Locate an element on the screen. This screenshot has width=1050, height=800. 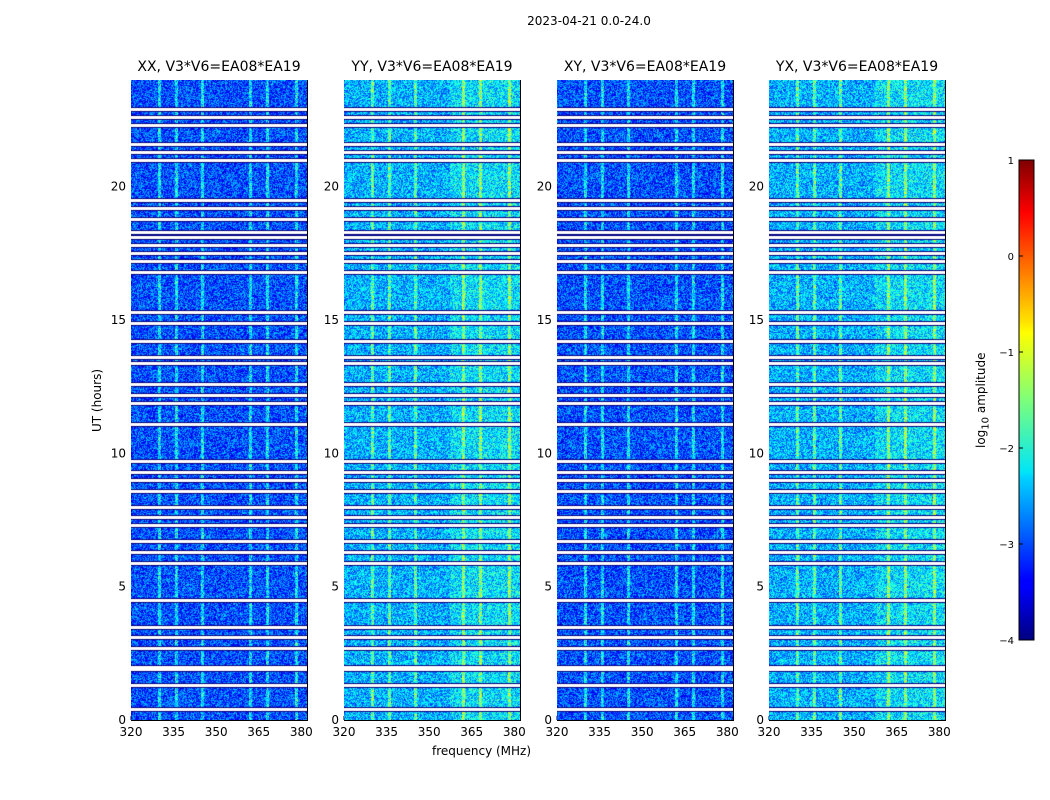
panel-title-3: YX, V3*V6=EA08*EA19 is located at coordinates (857, 67).